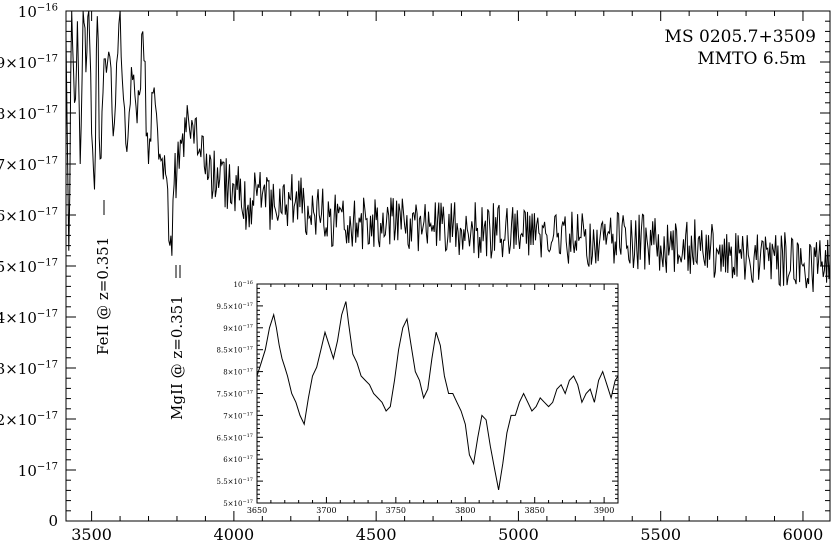  Describe the element at coordinates (518, 533) in the screenshot. I see `main-x-tick-label: 5000` at that location.